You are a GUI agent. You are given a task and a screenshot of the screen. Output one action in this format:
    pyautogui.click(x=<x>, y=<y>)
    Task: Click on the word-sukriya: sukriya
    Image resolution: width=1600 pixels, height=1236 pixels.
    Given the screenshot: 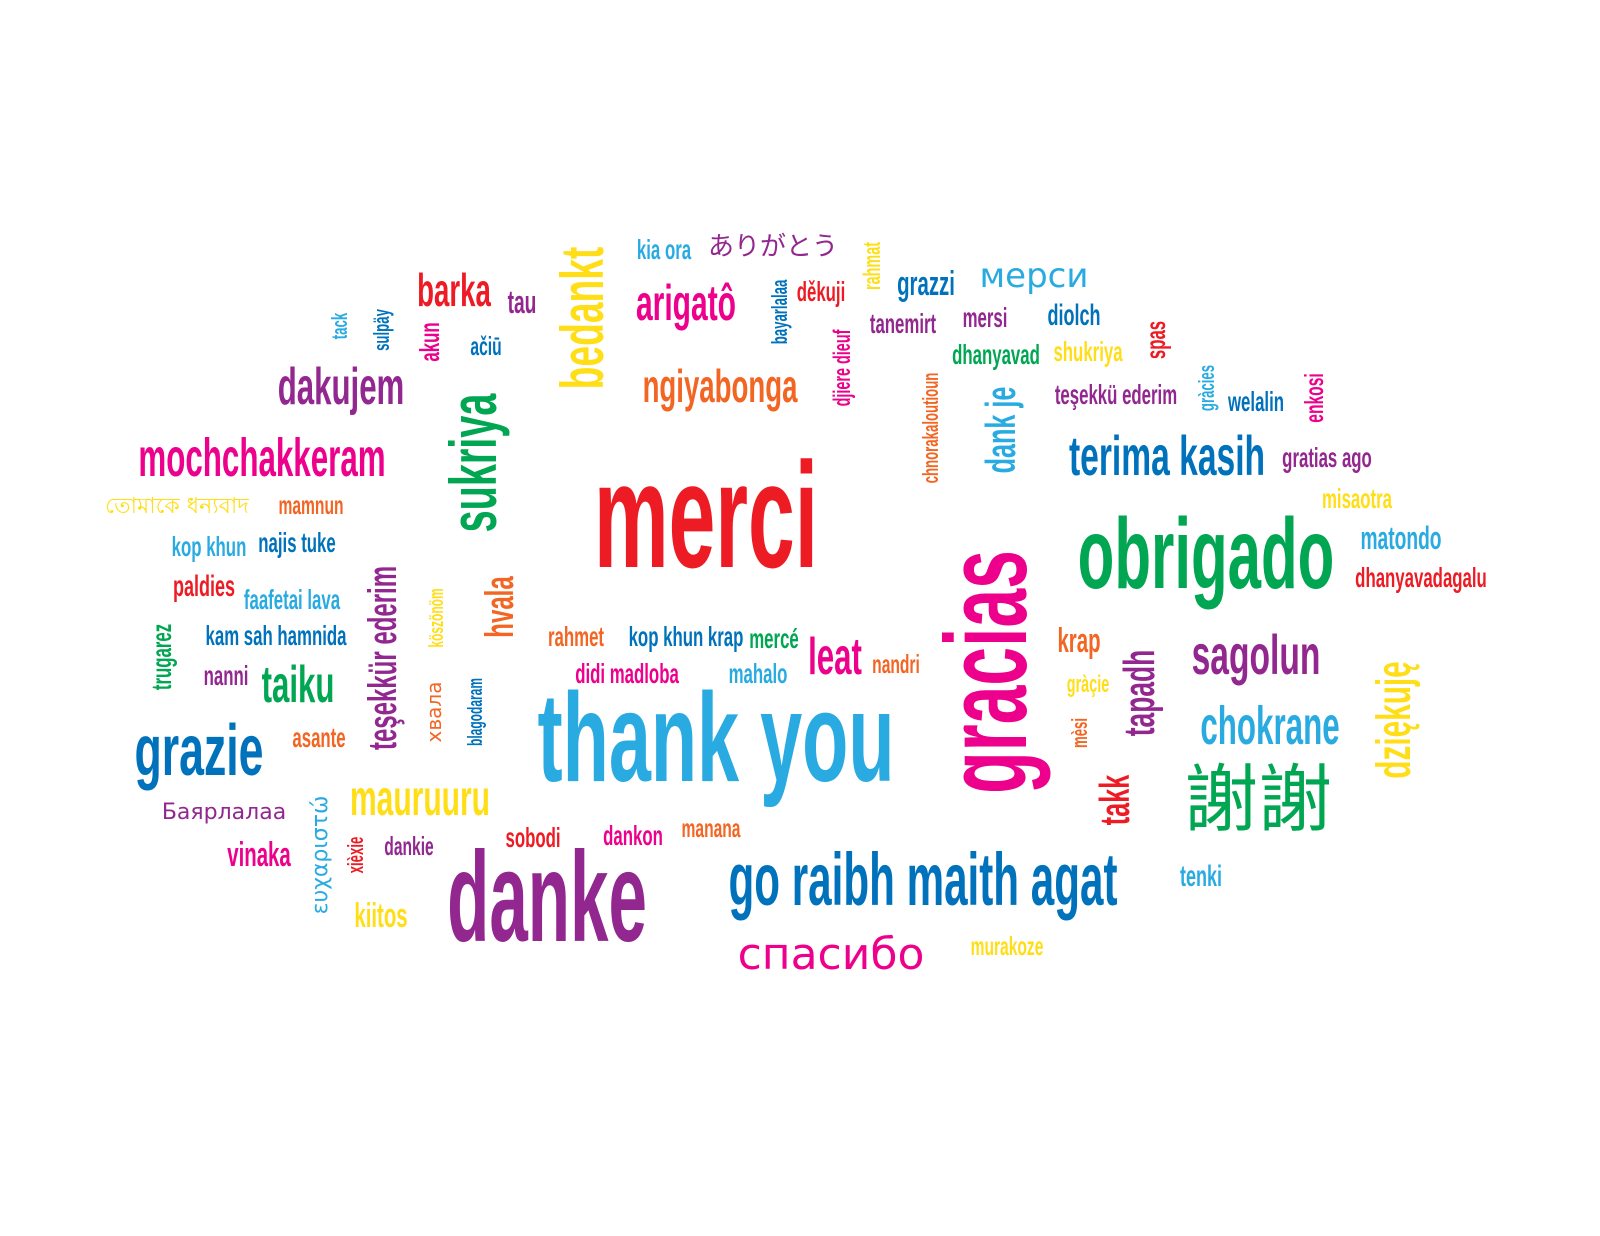 What is the action you would take?
    pyautogui.click(x=473, y=463)
    